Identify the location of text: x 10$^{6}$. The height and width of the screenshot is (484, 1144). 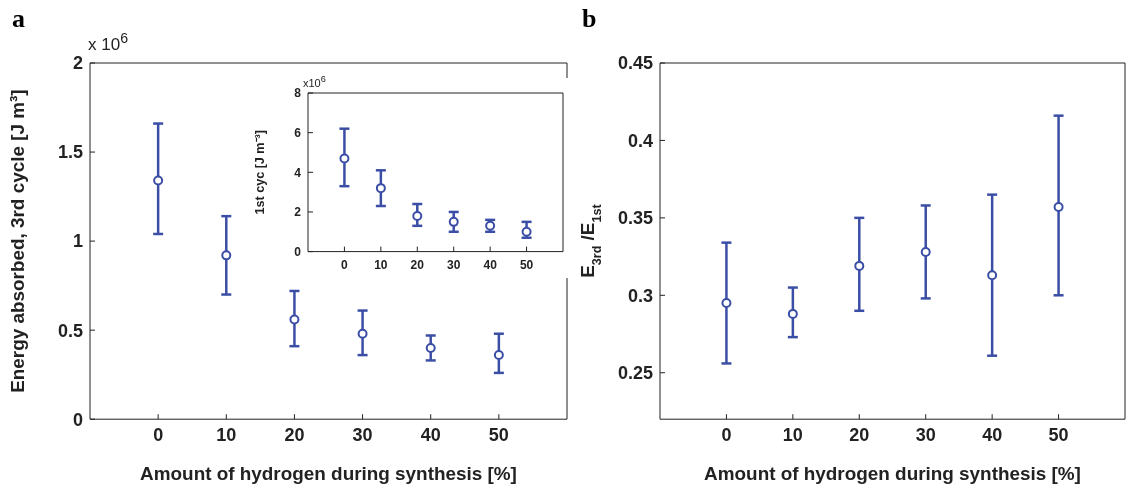
(108, 42).